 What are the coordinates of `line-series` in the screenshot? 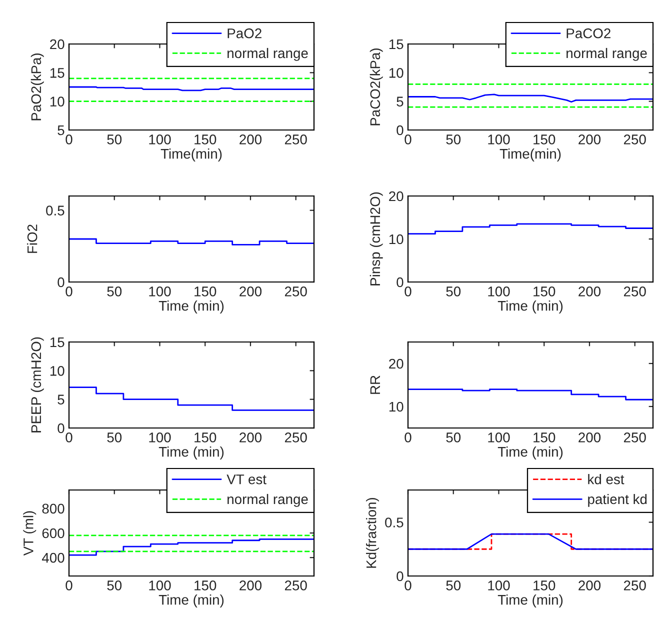 It's located at (530, 98).